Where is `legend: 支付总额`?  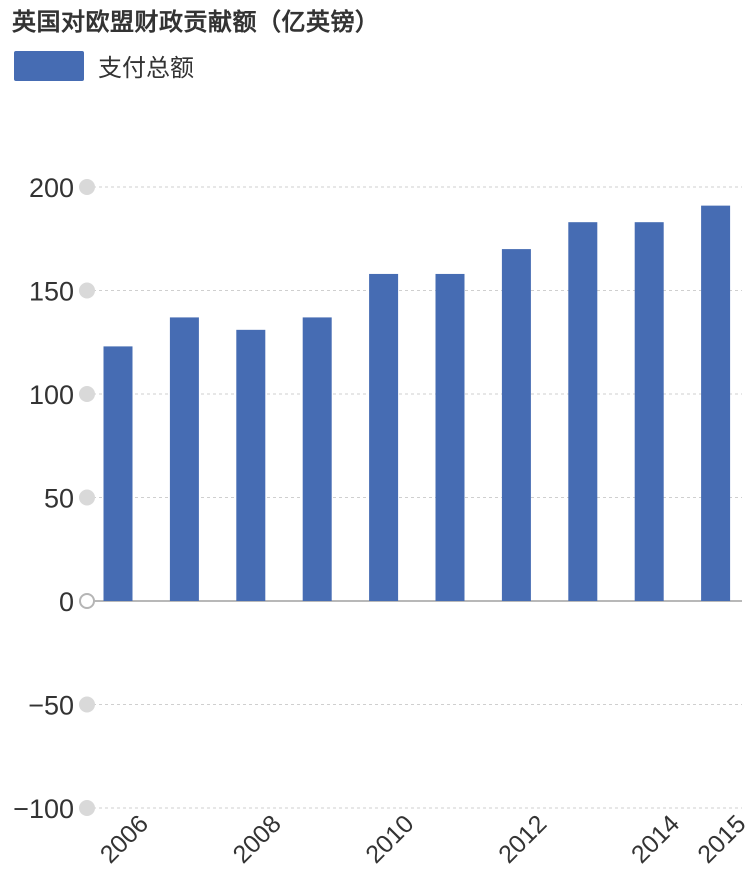 legend: 支付总额 is located at coordinates (104, 65).